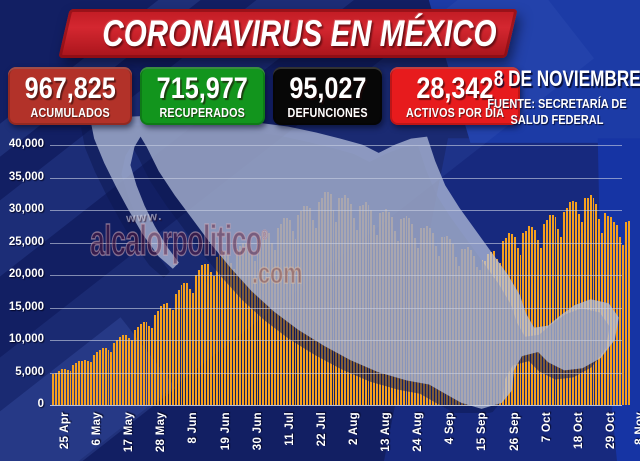 This screenshot has width=640, height=461. I want to click on x-tick-label: 19 Jun, so click(225, 431).